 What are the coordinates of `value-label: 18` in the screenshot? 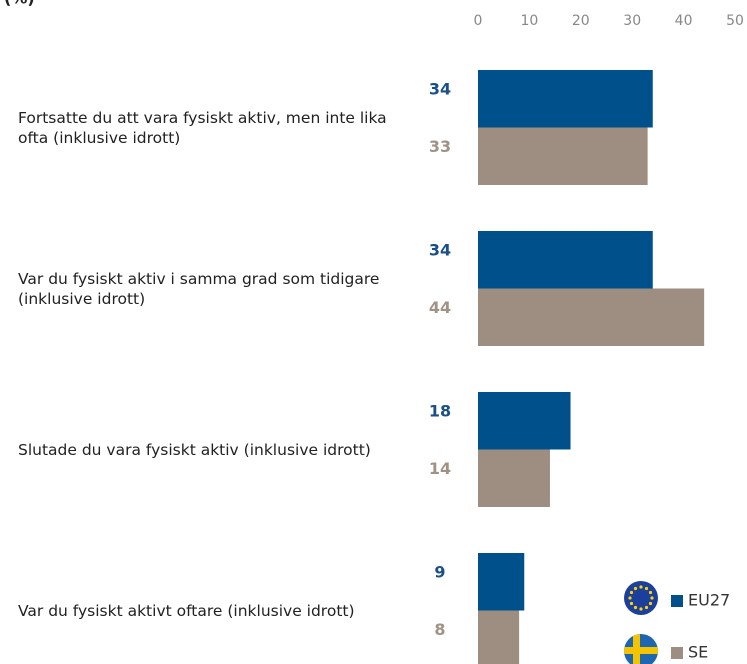 It's located at (440, 411).